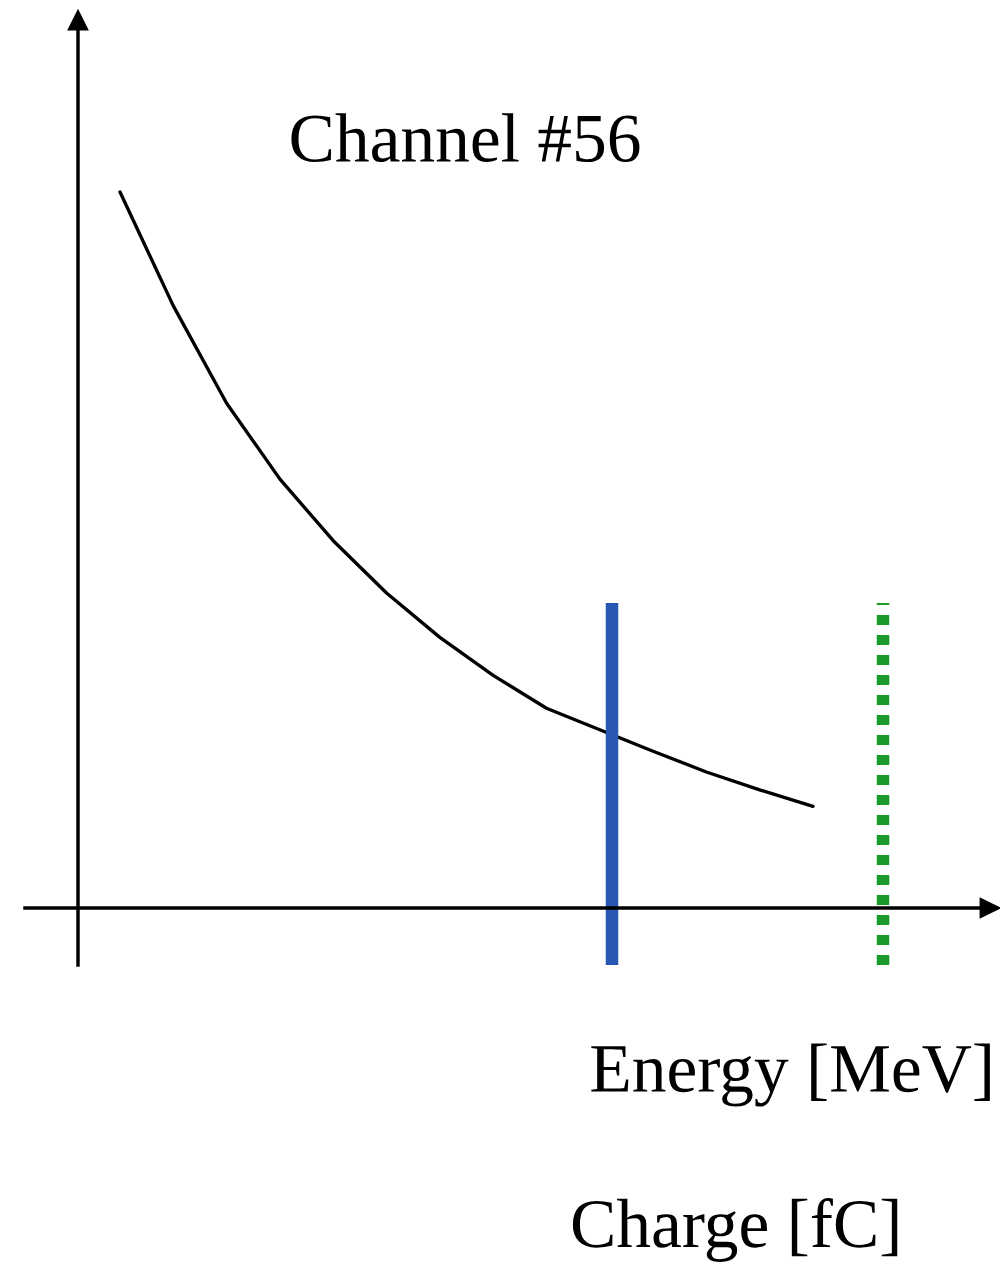 This screenshot has height=1268, width=1000. I want to click on chart-title: Channel #56, so click(465, 138).